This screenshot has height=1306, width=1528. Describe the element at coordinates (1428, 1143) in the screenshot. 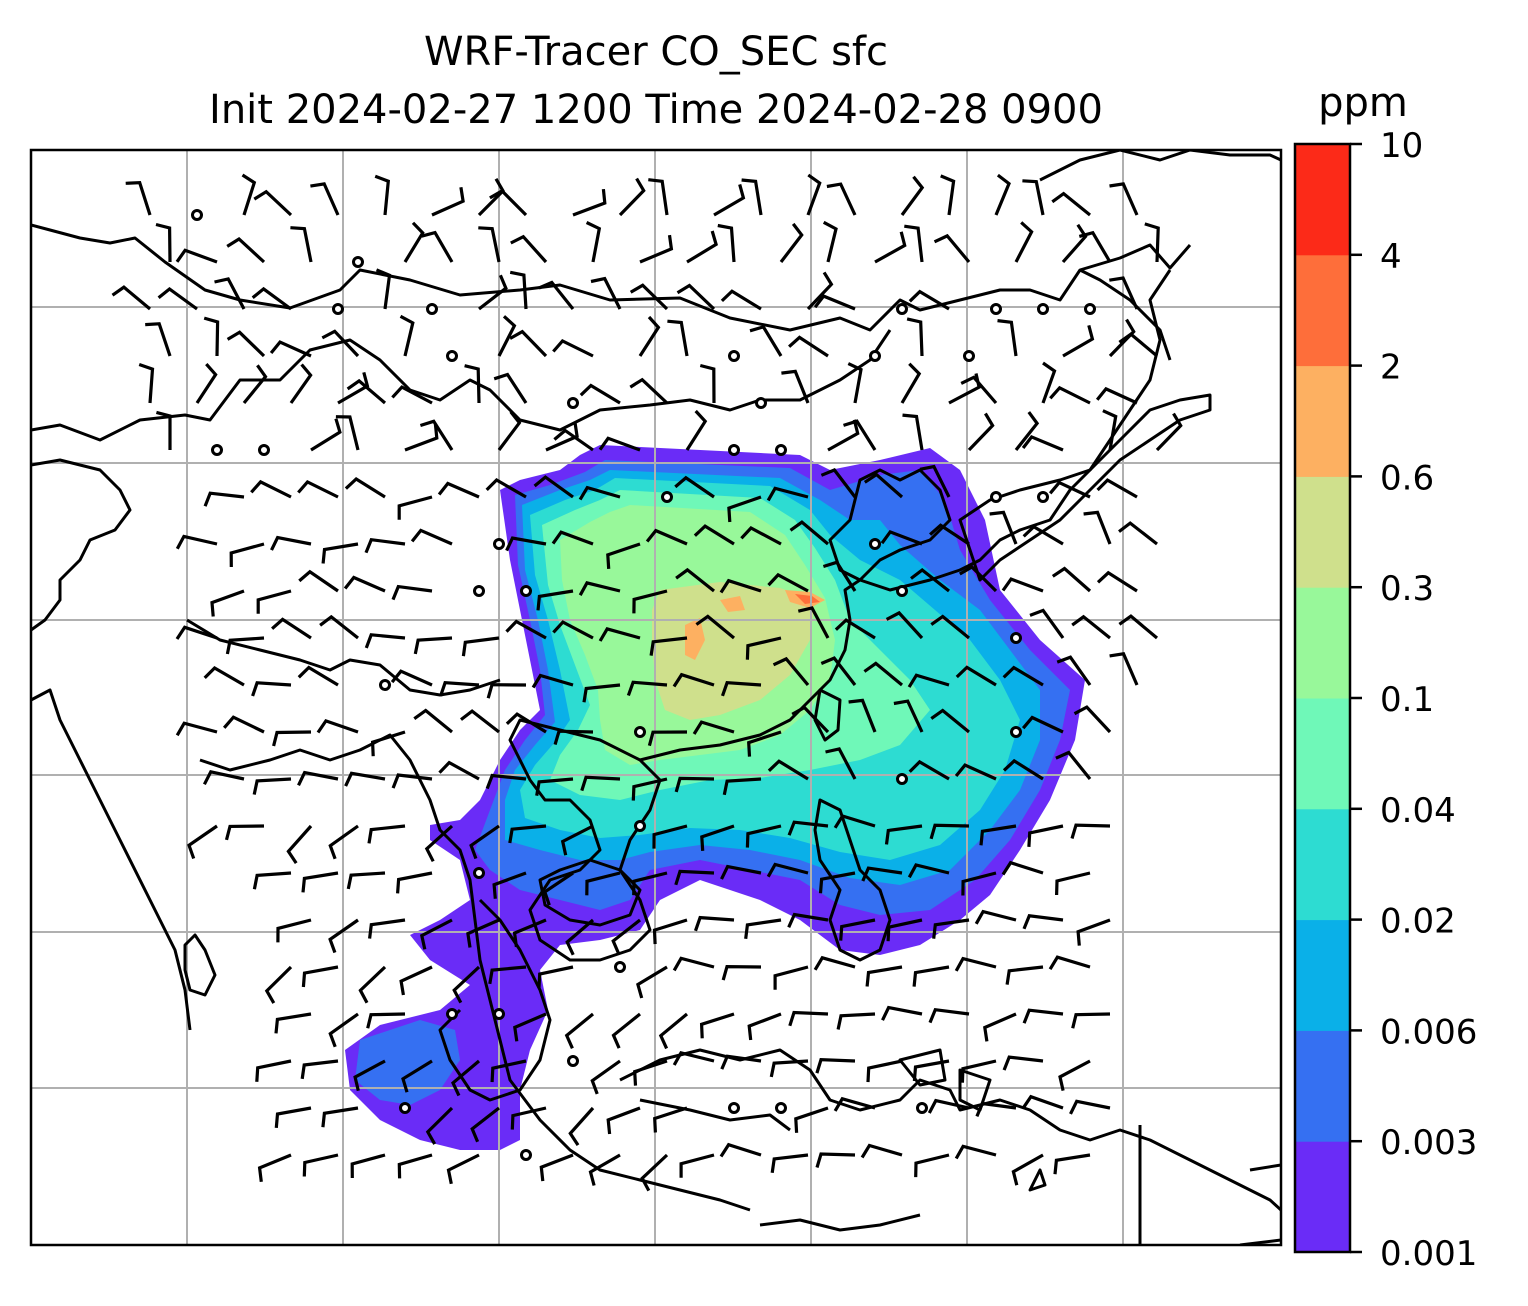

I see `colorbar-tick-label: 0.003` at that location.